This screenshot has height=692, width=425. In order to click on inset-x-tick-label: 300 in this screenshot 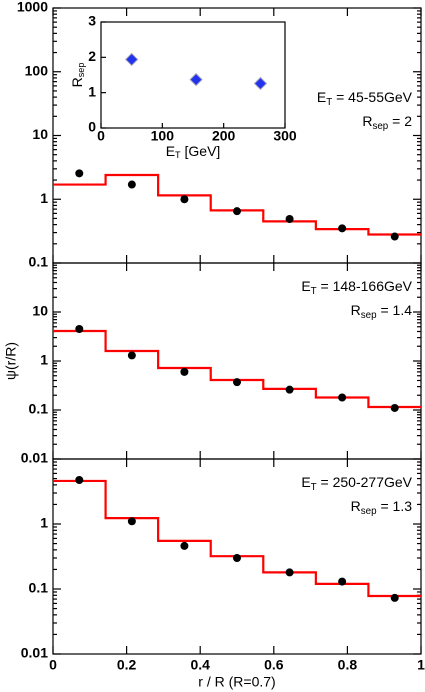, I will do `click(285, 136)`.